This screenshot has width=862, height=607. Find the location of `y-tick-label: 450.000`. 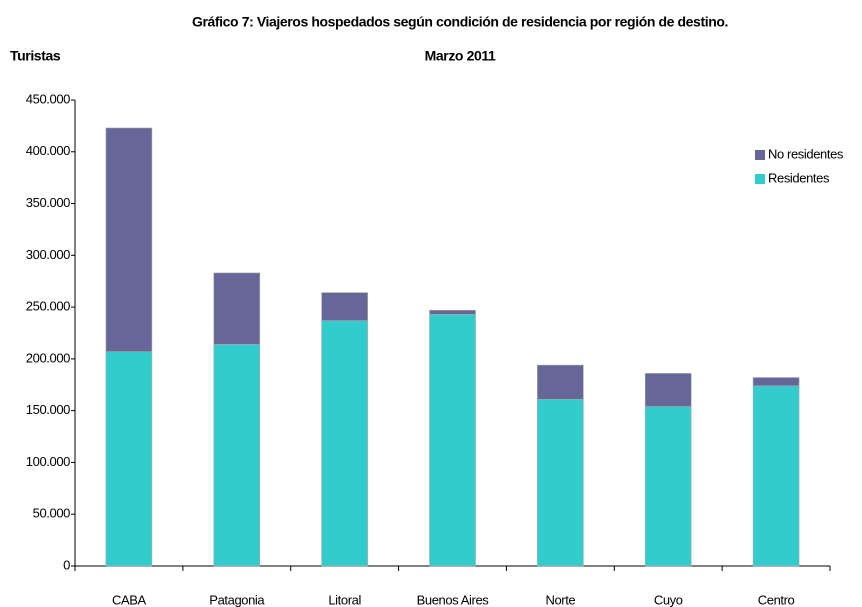

y-tick-label: 450.000 is located at coordinates (48, 98).